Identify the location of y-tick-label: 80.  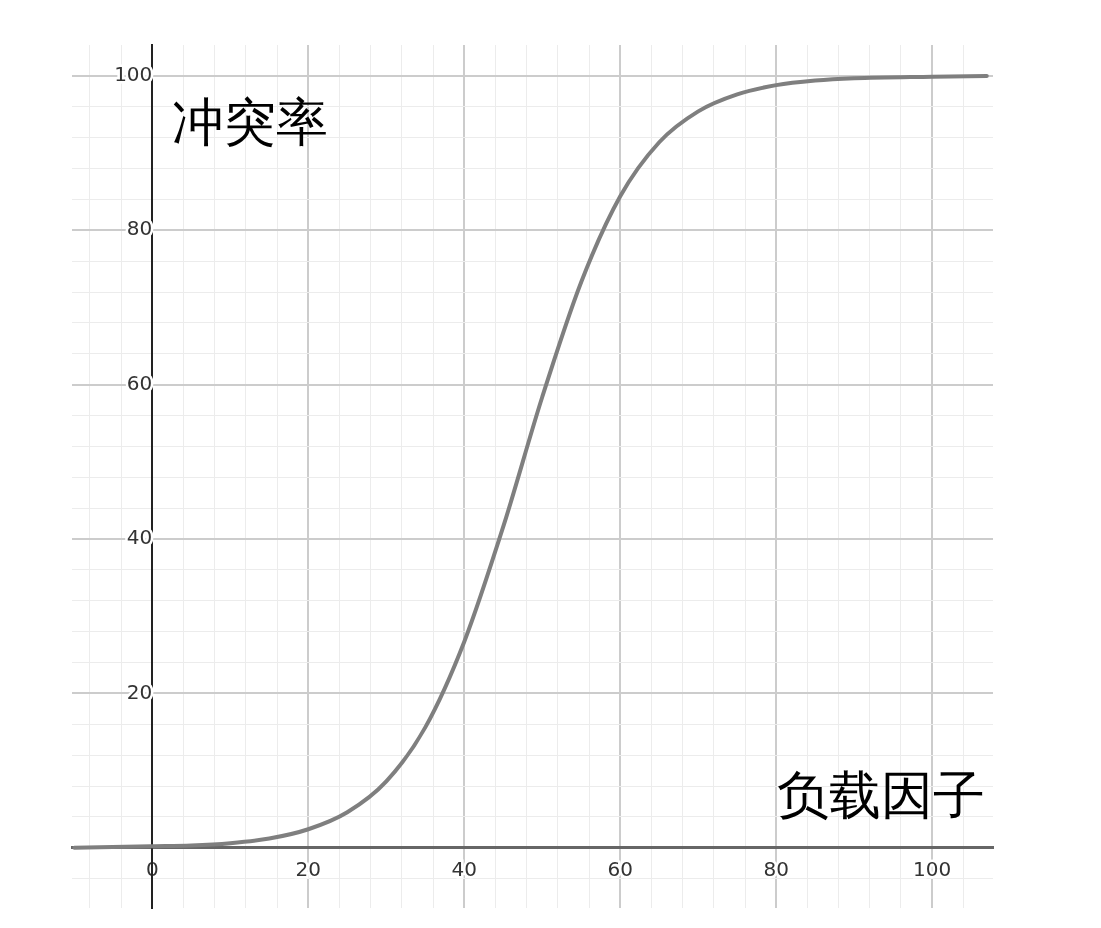
(139, 228).